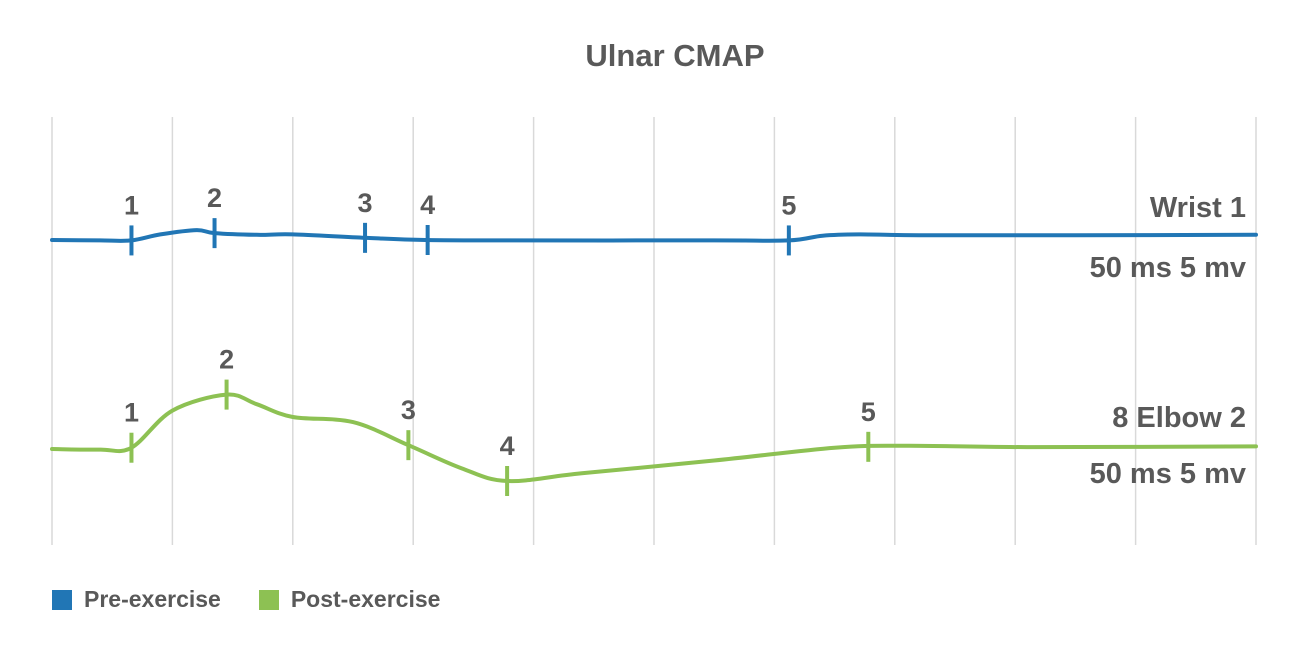  What do you see at coordinates (1168, 268) in the screenshot?
I see `scale-label-pre: 50 ms 5 mv` at bounding box center [1168, 268].